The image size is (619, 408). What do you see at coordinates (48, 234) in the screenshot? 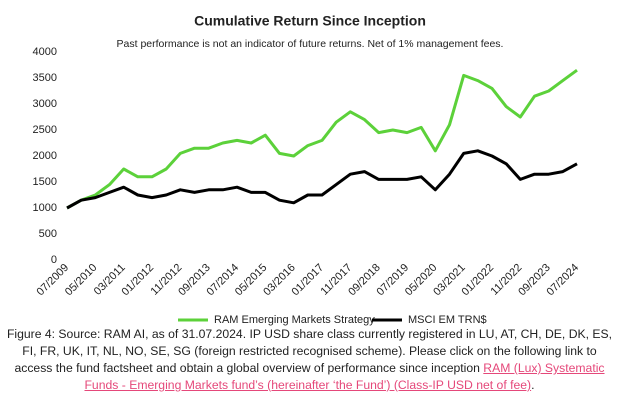
I see `y-tick-label: 500` at bounding box center [48, 234].